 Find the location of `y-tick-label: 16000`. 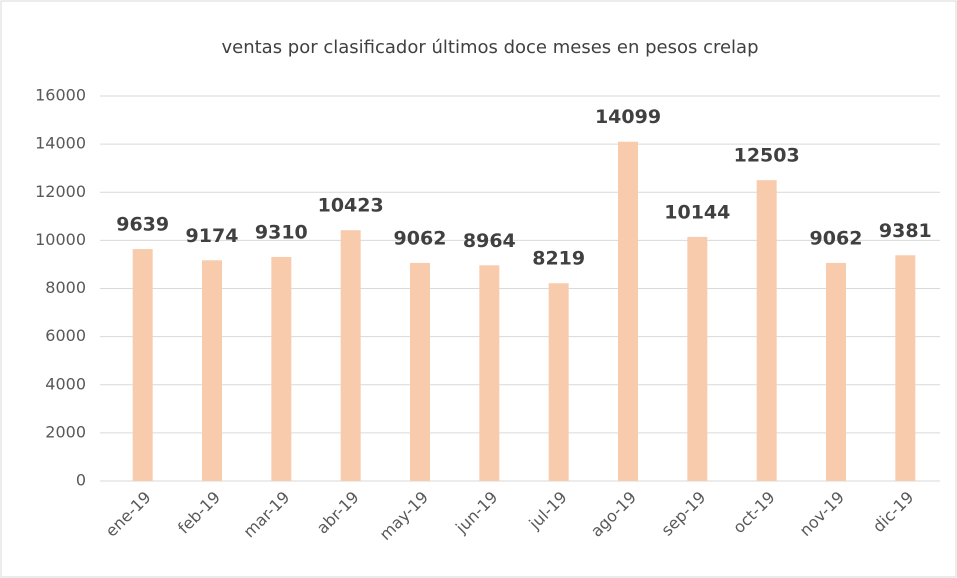

y-tick-label: 16000 is located at coordinates (60, 95).